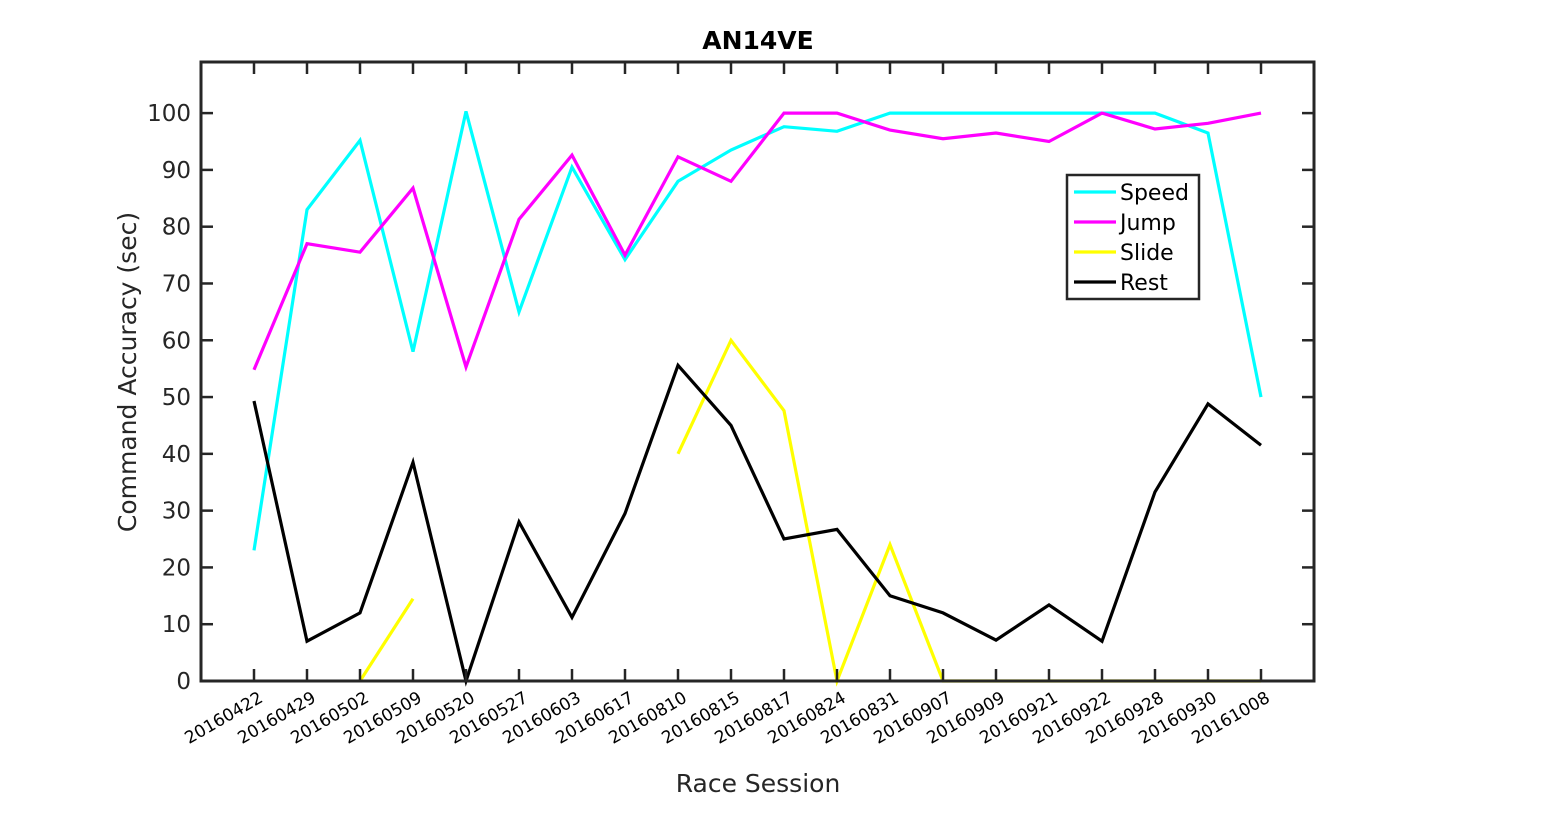 The image size is (1543, 824). Describe the element at coordinates (176, 455) in the screenshot. I see `y-tick-label: 40` at that location.